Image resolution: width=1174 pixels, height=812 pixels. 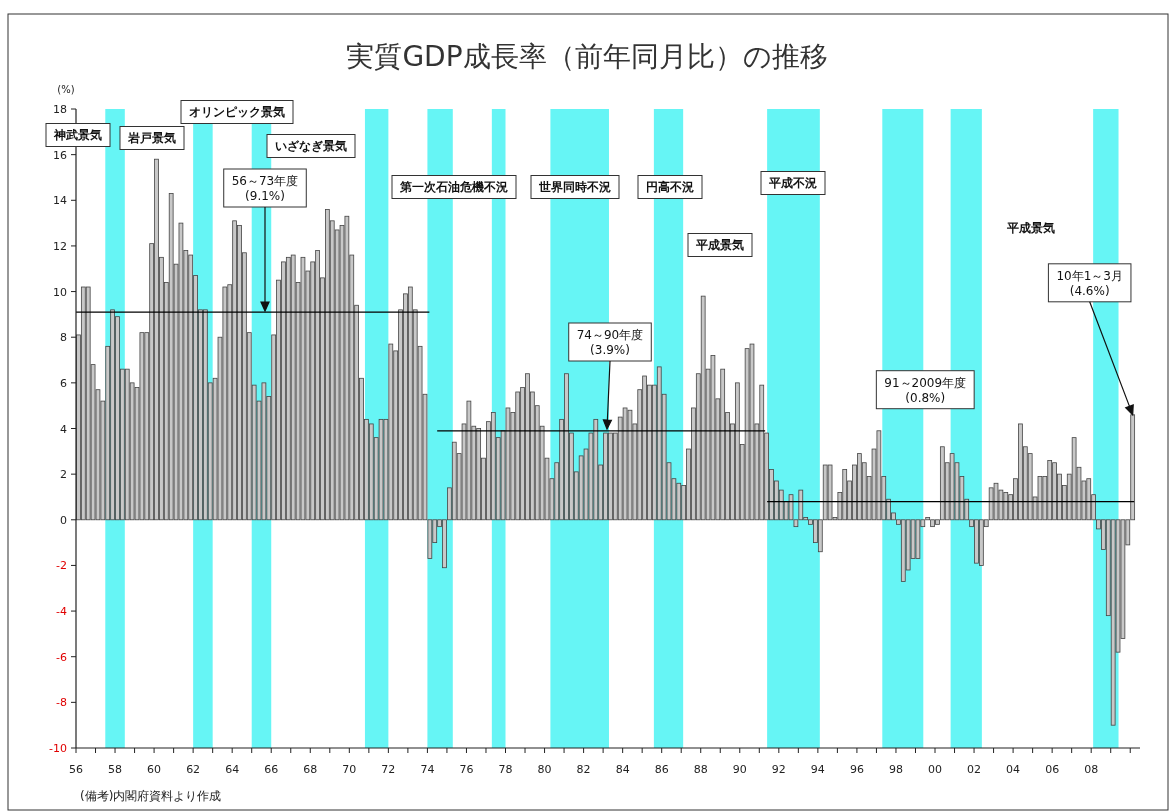 What do you see at coordinates (154, 769) in the screenshot?
I see `x-tick-label: 60` at bounding box center [154, 769].